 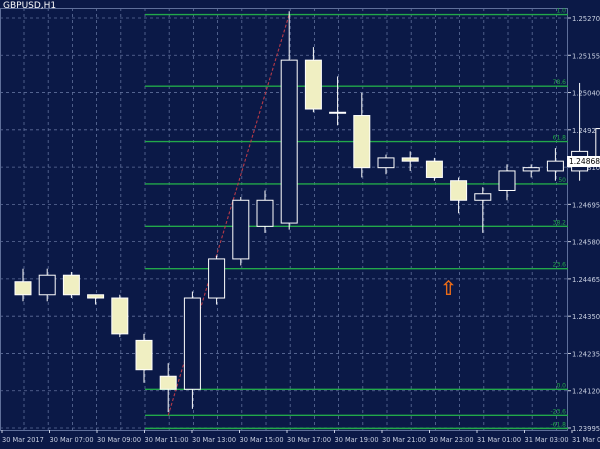 I want to click on fib-level-label: 0.0, so click(x=561, y=385).